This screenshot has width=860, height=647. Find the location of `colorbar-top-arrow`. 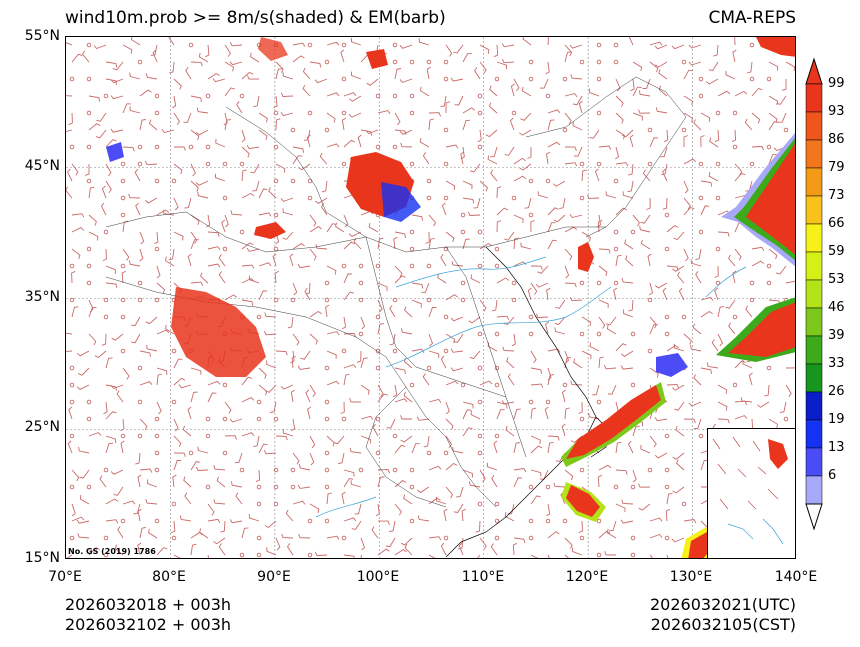

colorbar-top-arrow is located at coordinates (814, 71).